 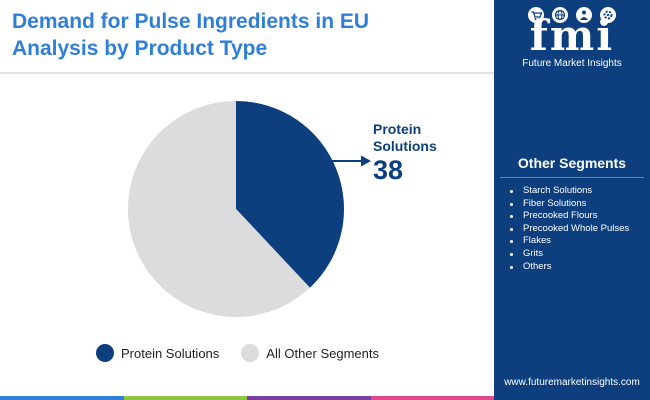 I want to click on segment-item: Grits, so click(x=569, y=254).